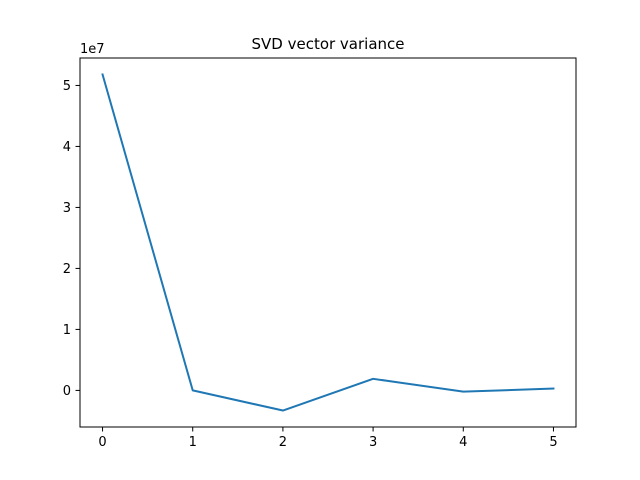 Image resolution: width=640 pixels, height=480 pixels. I want to click on y-tick-label: 1, so click(67, 330).